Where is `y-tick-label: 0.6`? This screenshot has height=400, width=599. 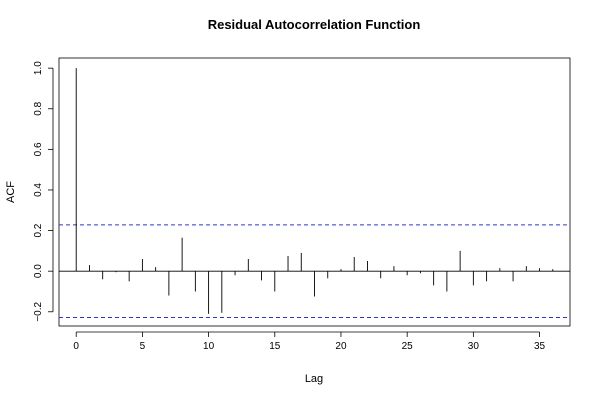 y-tick-label: 0.6 is located at coordinates (38, 149).